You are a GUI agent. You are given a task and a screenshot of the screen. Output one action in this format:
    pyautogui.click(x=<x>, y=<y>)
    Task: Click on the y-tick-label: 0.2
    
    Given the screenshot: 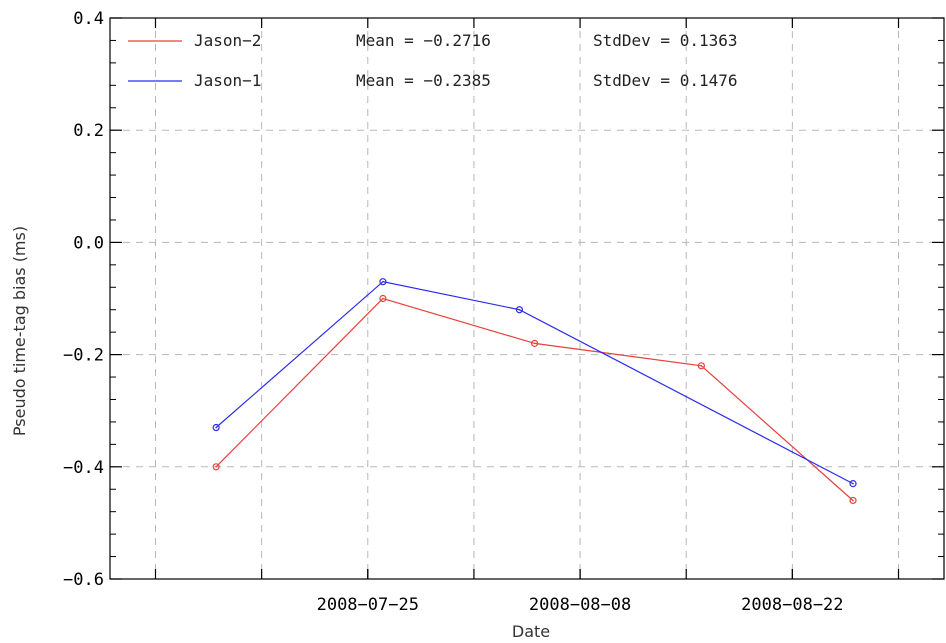 What is the action you would take?
    pyautogui.click(x=88, y=131)
    